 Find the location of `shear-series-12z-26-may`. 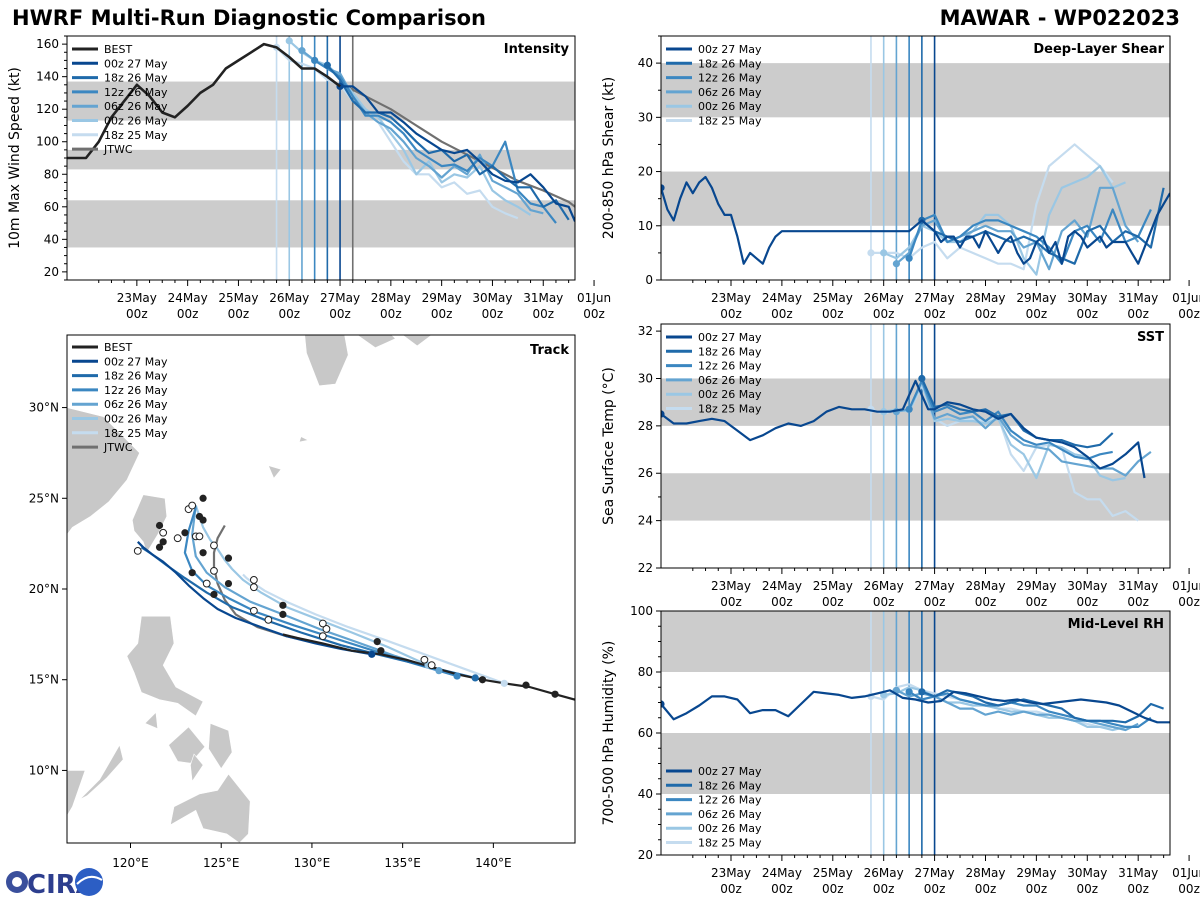

shear-series-12z-26-may is located at coordinates (1030, 236).